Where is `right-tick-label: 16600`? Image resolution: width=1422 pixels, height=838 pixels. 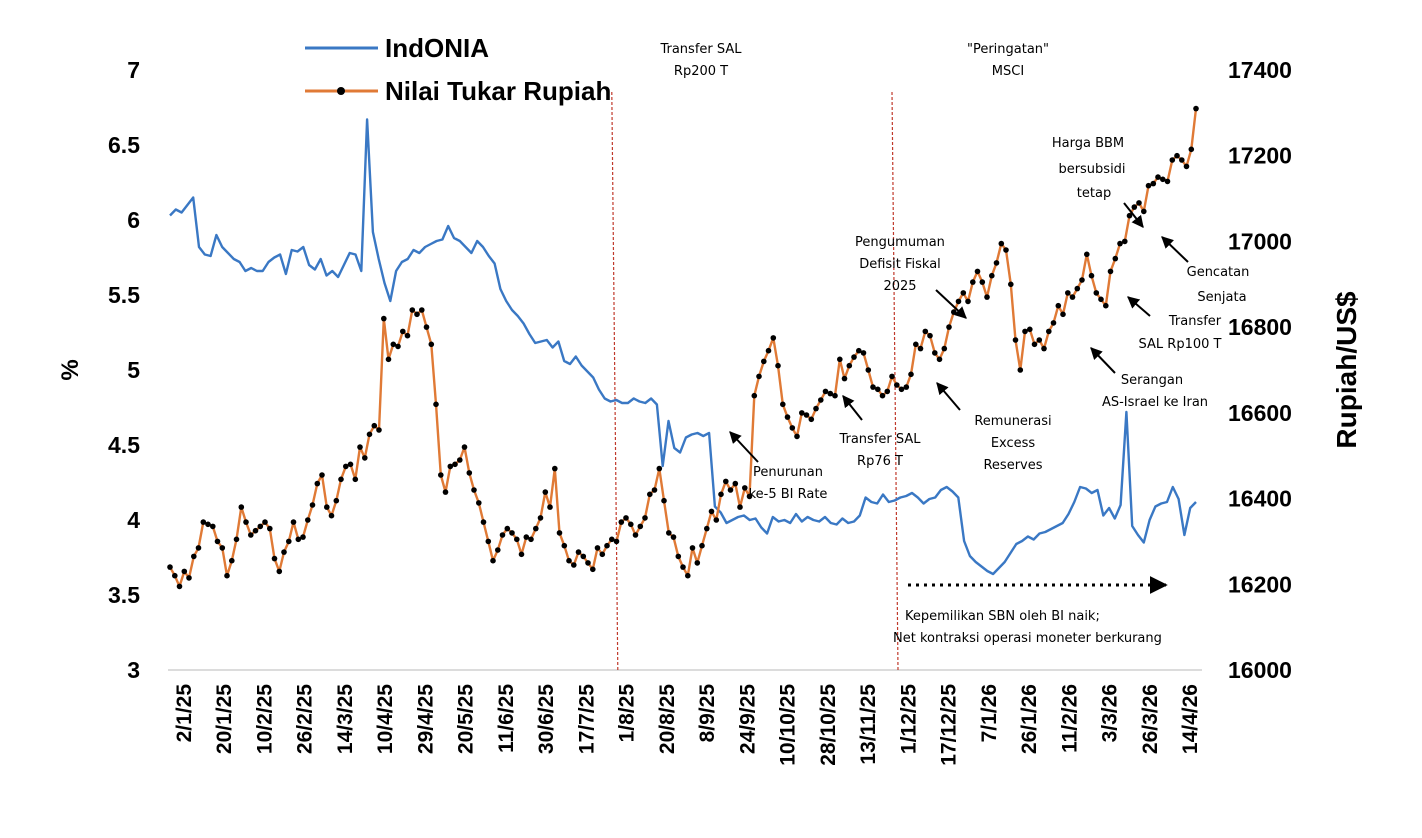
right-tick-label: 16600 is located at coordinates (1260, 413).